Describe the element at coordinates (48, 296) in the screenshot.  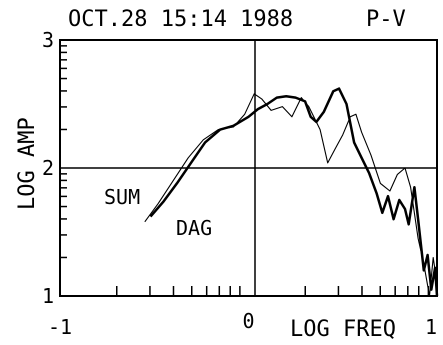
I see `y-tick-label: 1` at that location.